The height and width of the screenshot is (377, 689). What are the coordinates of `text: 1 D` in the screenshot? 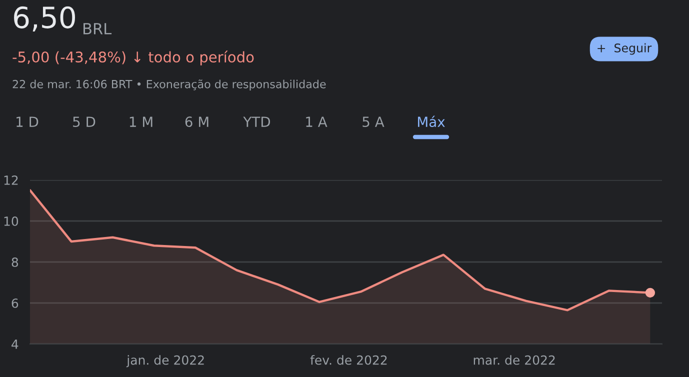 It's located at (27, 121).